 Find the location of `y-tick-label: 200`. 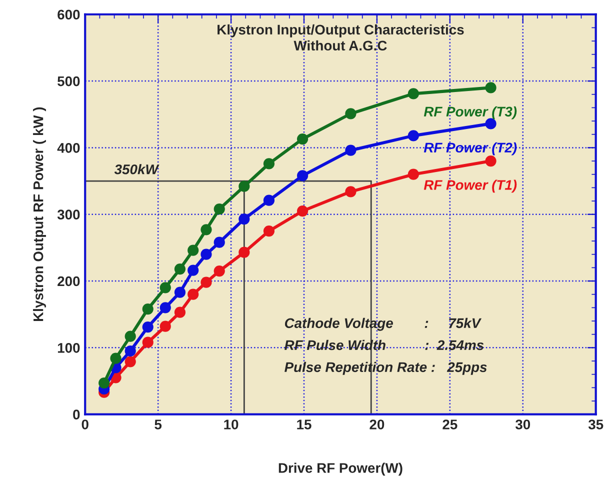

y-tick-label: 200 is located at coordinates (69, 281).